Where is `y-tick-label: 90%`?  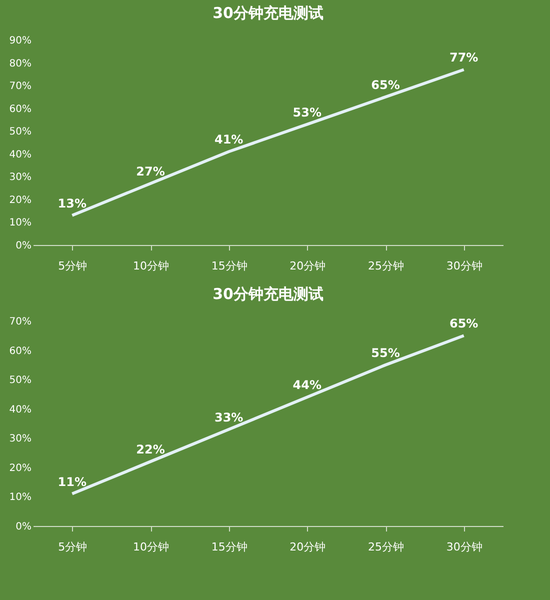 y-tick-label: 90% is located at coordinates (20, 41).